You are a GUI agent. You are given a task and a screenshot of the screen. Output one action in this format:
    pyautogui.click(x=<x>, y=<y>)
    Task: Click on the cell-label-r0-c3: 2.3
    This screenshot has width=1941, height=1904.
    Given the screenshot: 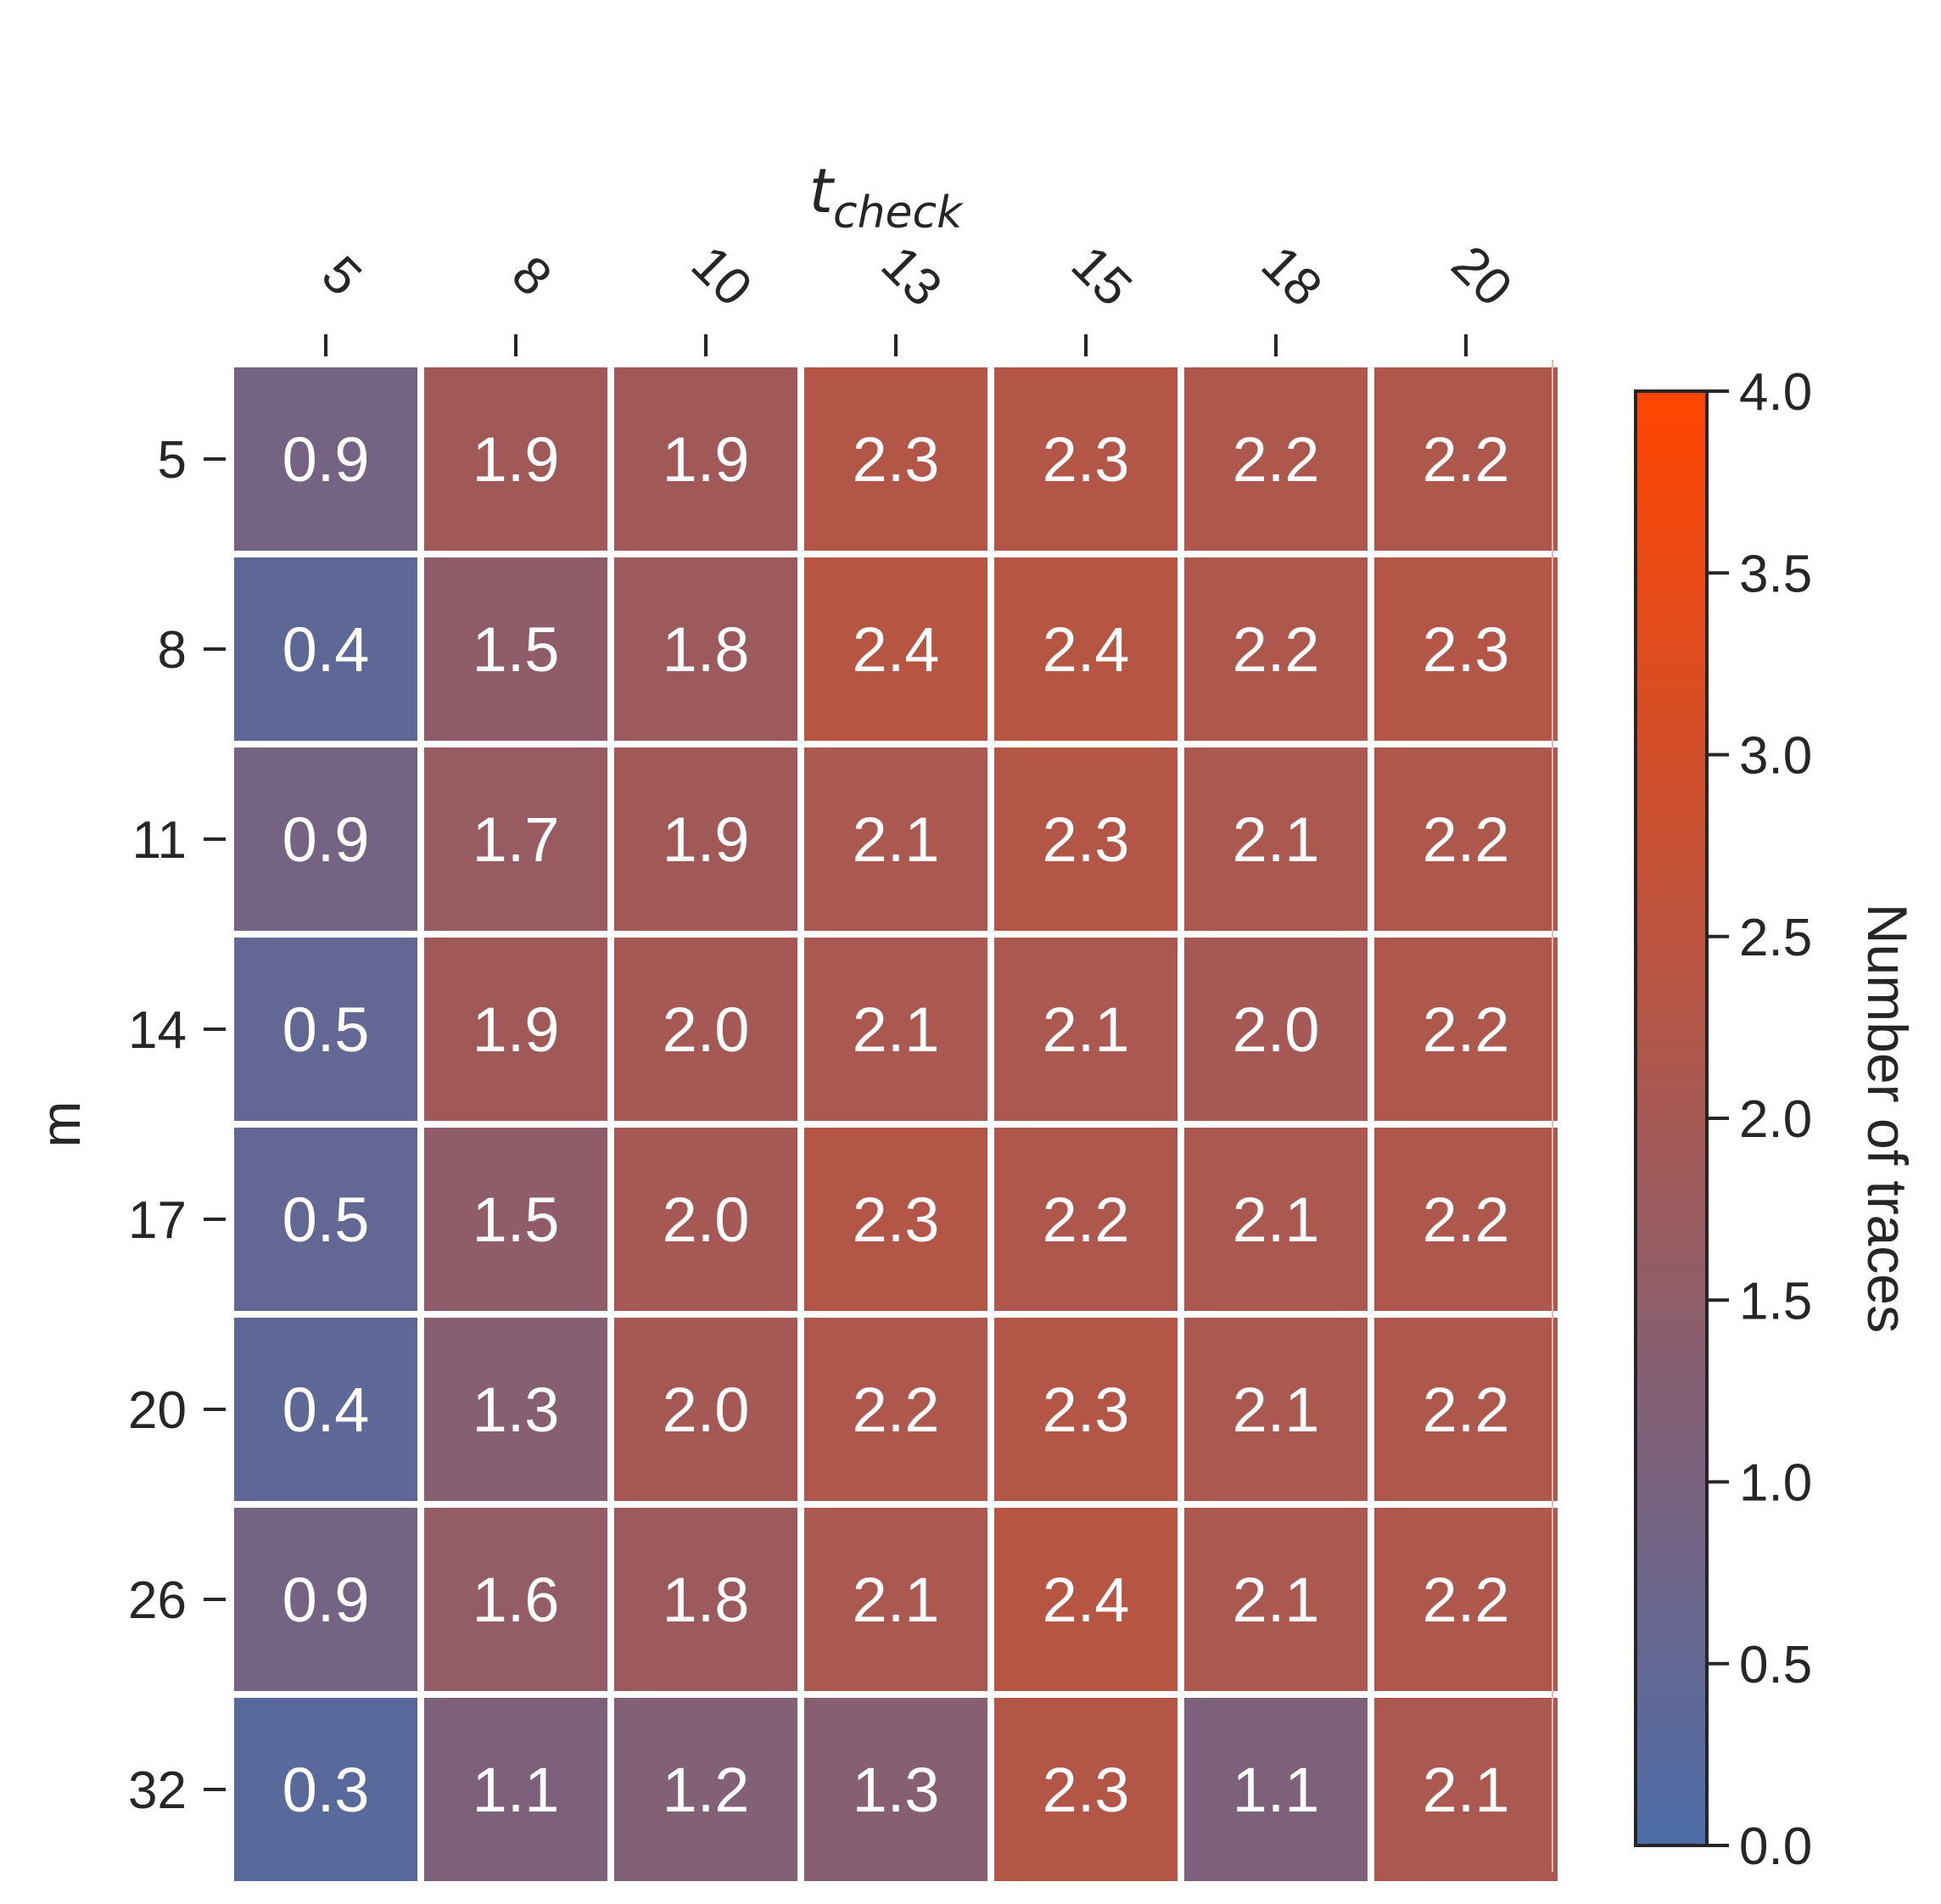 What is the action you would take?
    pyautogui.click(x=896, y=459)
    